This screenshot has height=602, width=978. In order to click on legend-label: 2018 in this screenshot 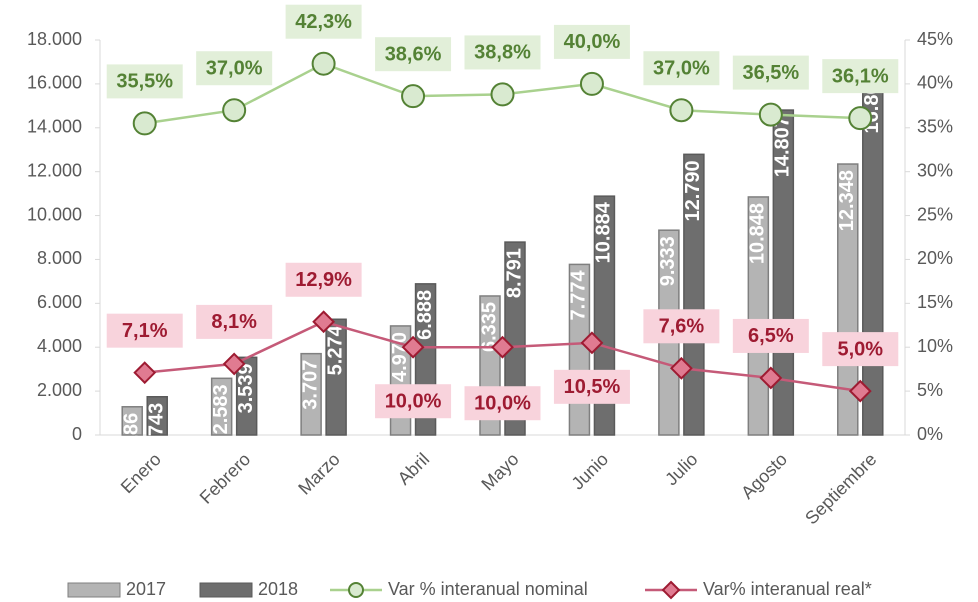, I will do `click(278, 589)`.